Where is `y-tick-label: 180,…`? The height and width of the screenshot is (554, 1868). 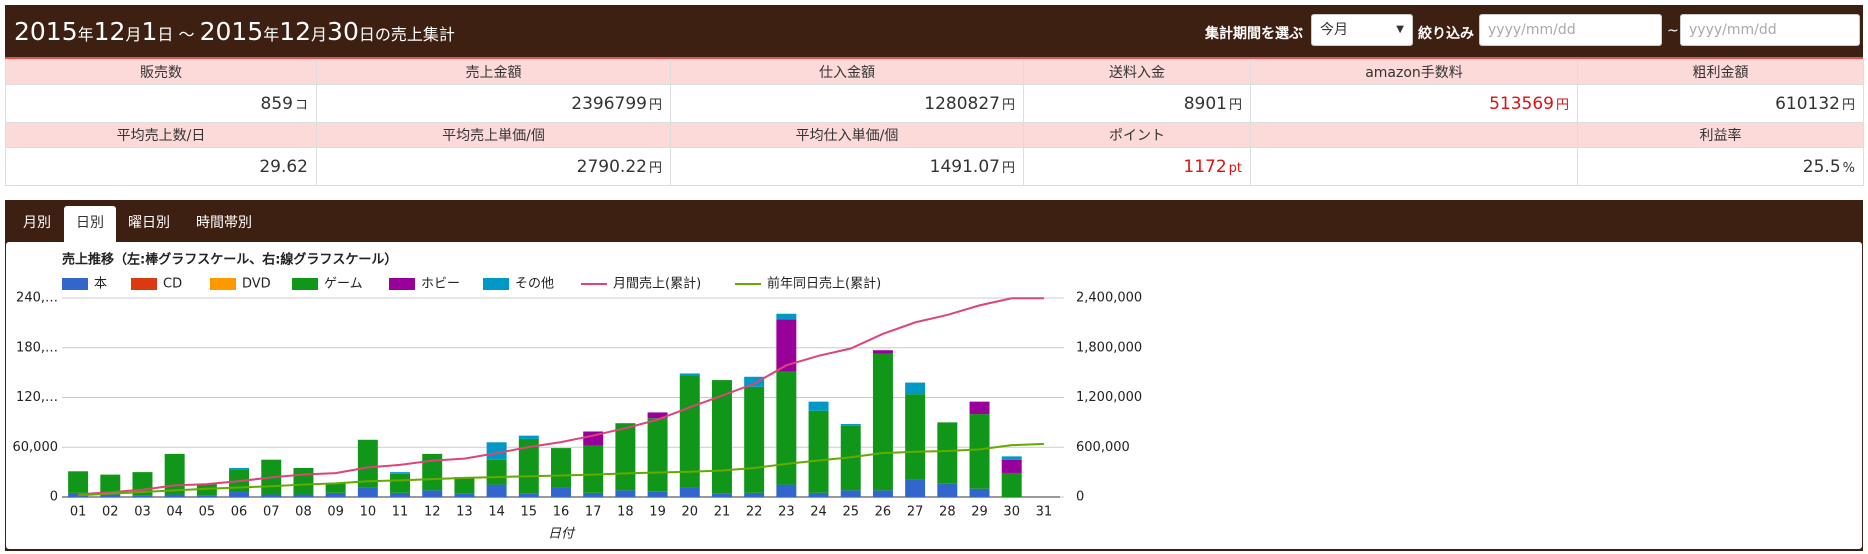 y-tick-label: 180,… is located at coordinates (37, 347).